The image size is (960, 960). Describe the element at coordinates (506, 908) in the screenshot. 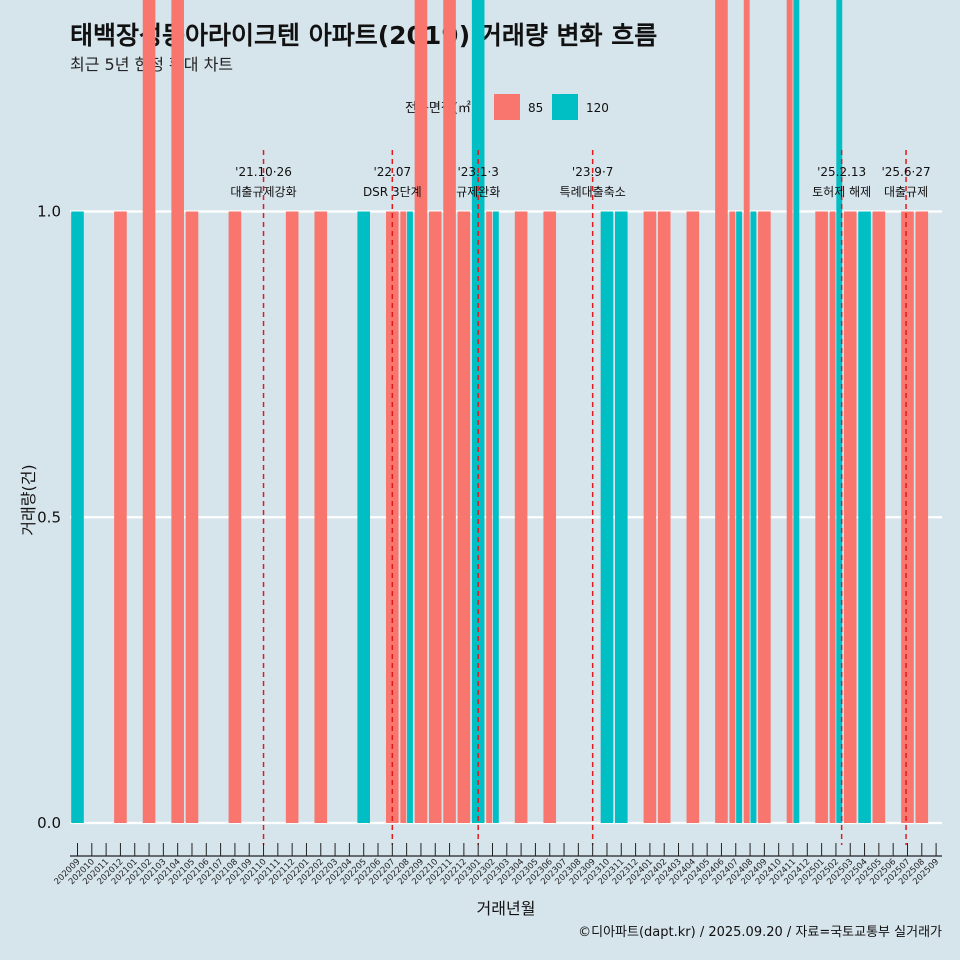

I see `x-axis-label: 거래년월` at that location.